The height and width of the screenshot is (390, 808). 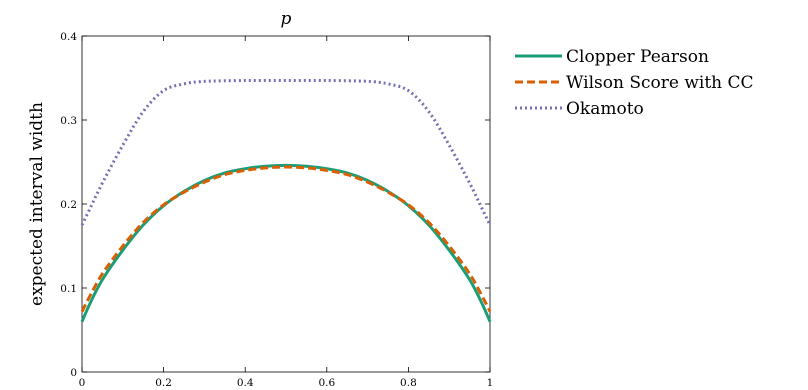 What do you see at coordinates (245, 383) in the screenshot?
I see `x-tick-label: 0.4` at bounding box center [245, 383].